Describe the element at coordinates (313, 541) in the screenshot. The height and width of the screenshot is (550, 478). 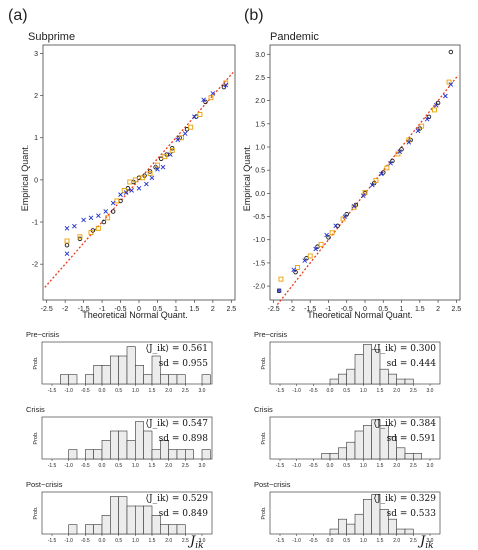
I see `hist-xtick-label: -0.5` at that location.